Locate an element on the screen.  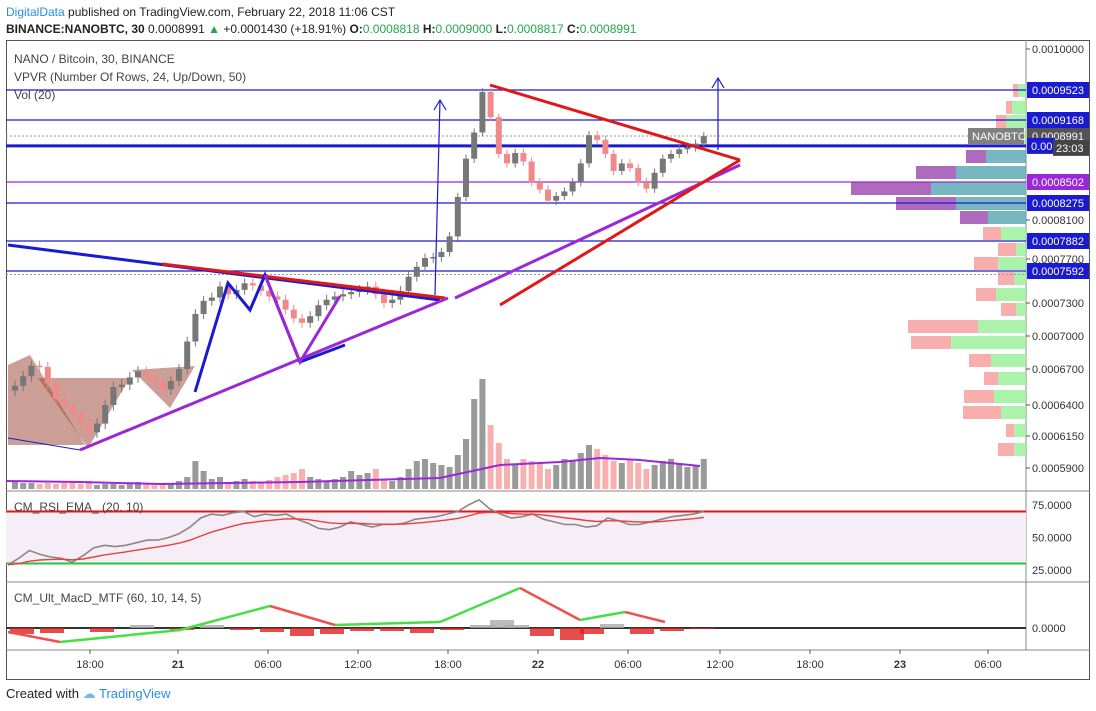
footer: Created with ☁ TradingView is located at coordinates (88, 694).